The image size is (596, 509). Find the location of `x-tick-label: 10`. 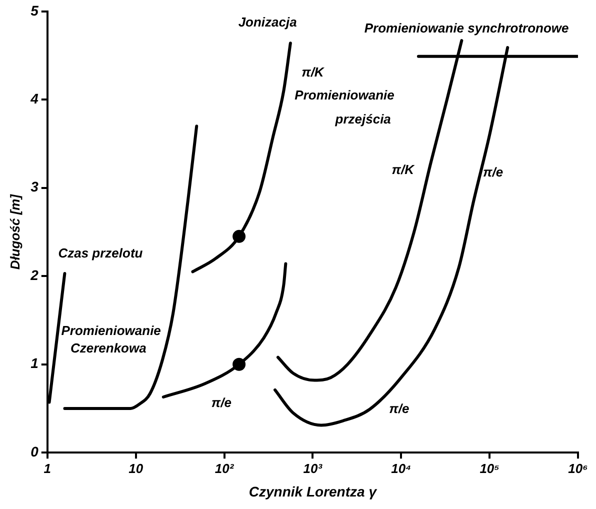

x-tick-label: 10 is located at coordinates (136, 468).